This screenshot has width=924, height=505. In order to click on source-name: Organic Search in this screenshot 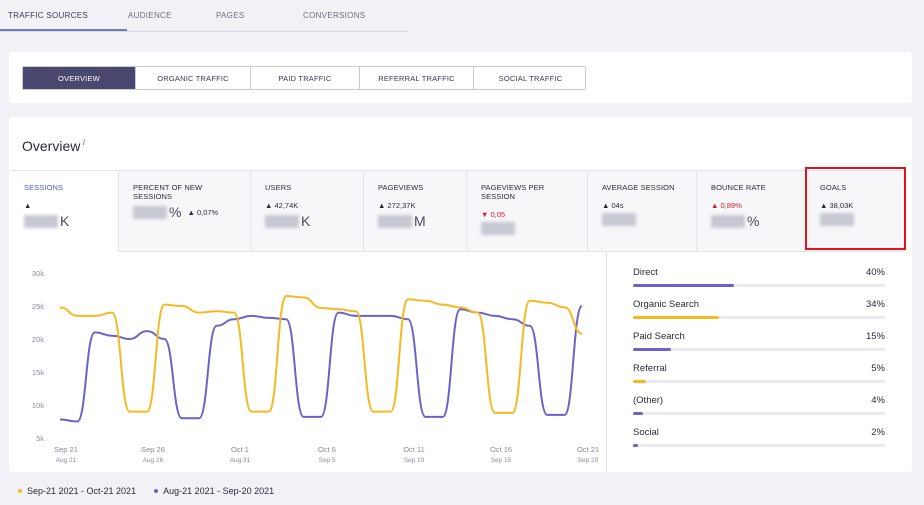, I will do `click(666, 304)`.